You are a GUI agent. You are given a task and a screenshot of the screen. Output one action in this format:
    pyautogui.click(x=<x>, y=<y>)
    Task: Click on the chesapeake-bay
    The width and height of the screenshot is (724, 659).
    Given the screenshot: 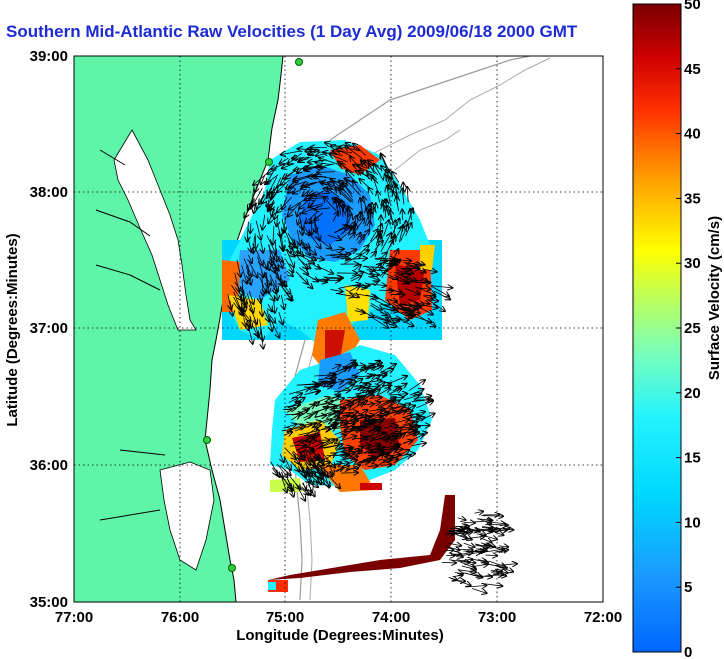 What is the action you would take?
    pyautogui.click(x=155, y=230)
    